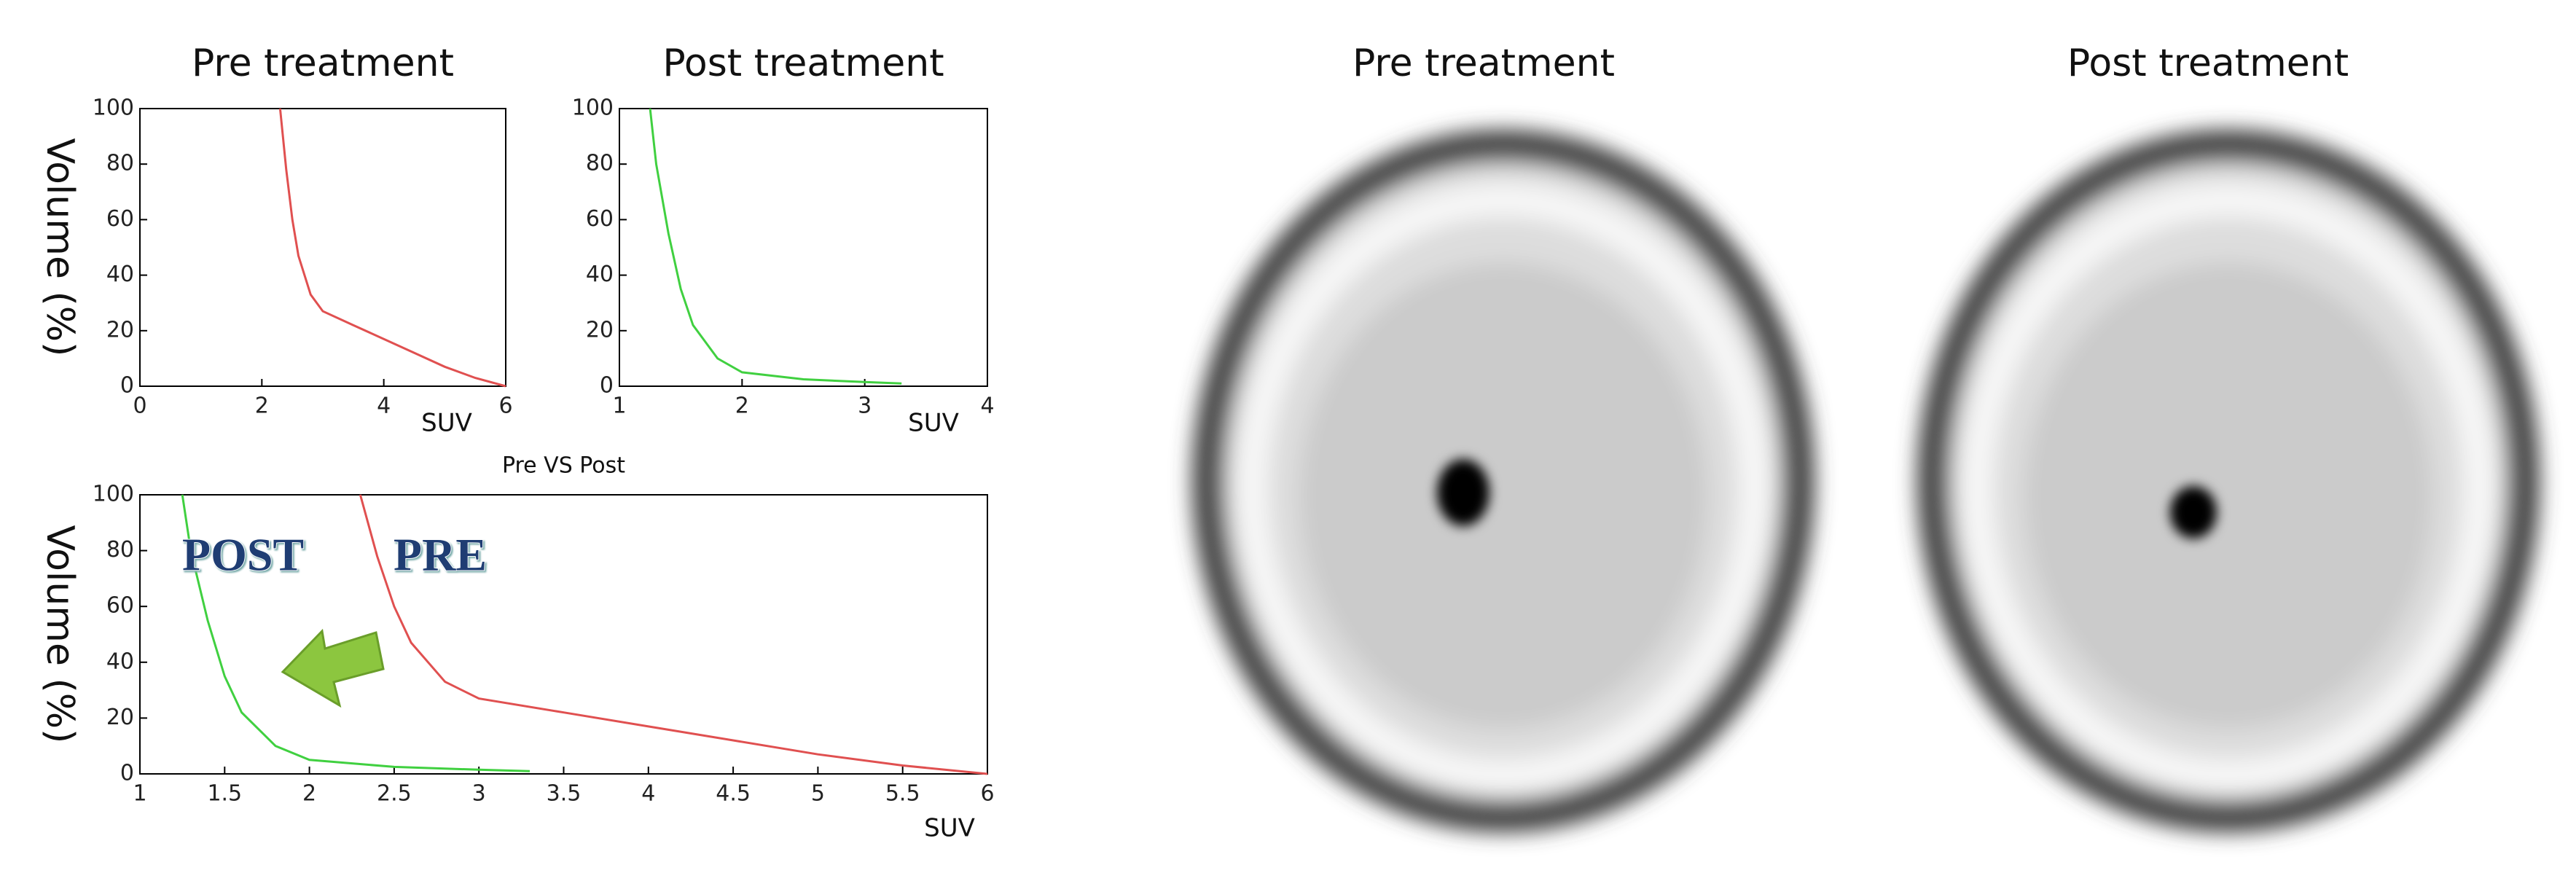  I want to click on image-title: Pre treatment, so click(1483, 63).